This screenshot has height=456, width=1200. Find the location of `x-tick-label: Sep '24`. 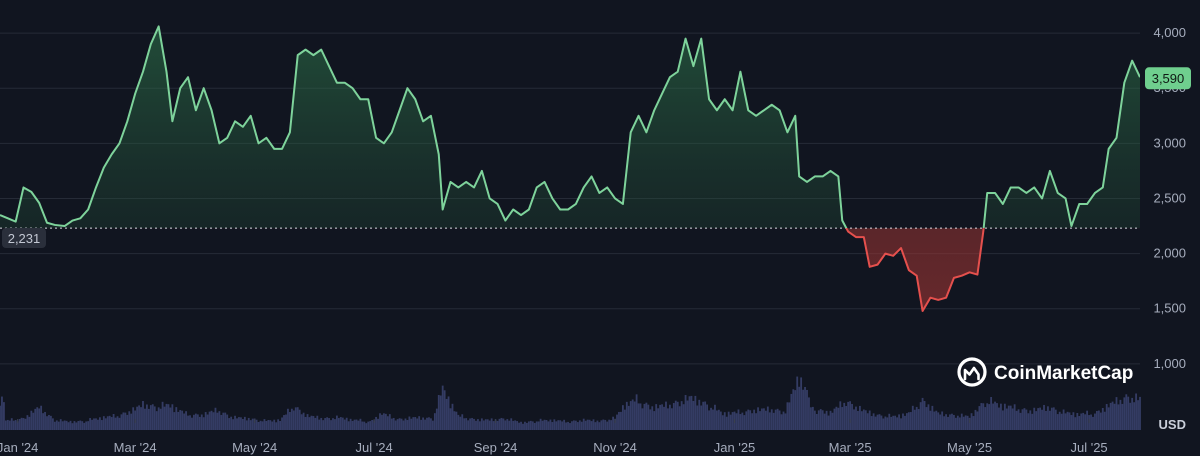

x-tick-label: Sep '24 is located at coordinates (496, 447).